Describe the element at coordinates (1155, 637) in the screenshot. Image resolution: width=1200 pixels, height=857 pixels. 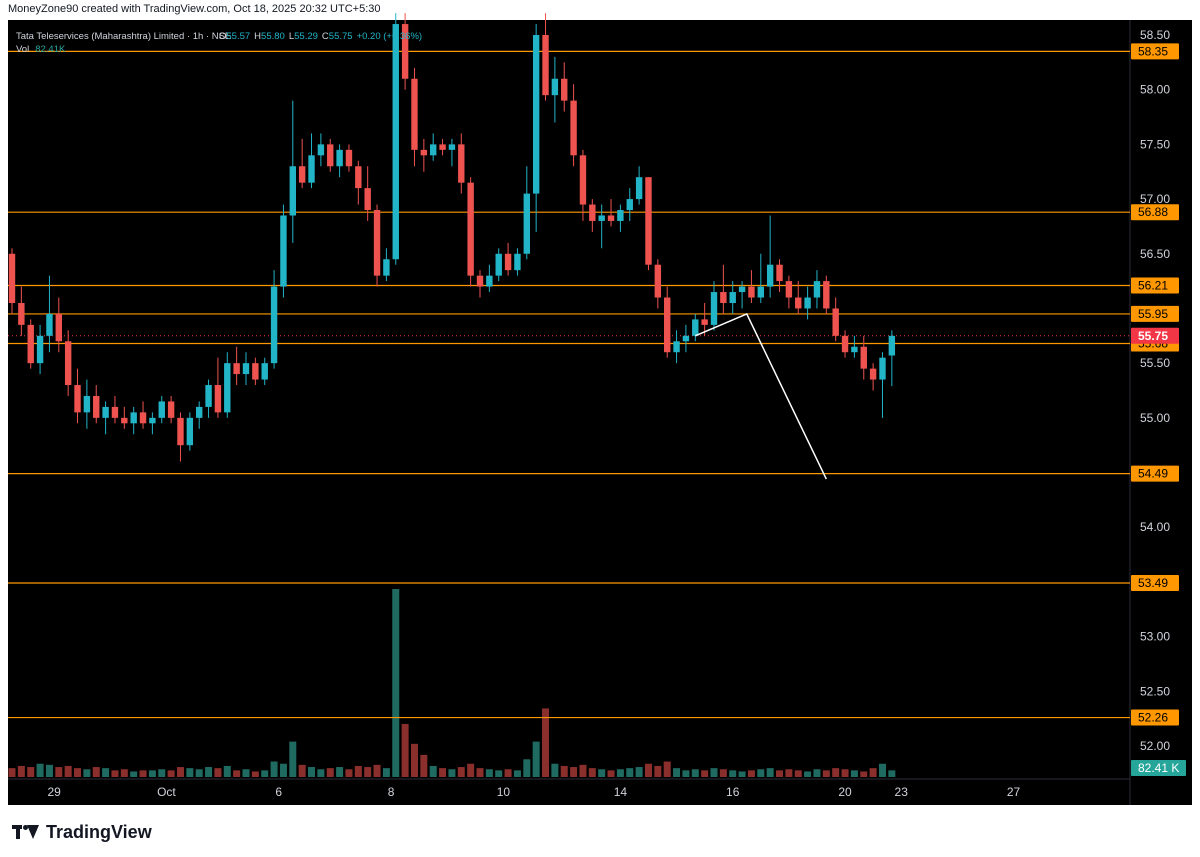
I see `price-tick-label: 53.00` at that location.